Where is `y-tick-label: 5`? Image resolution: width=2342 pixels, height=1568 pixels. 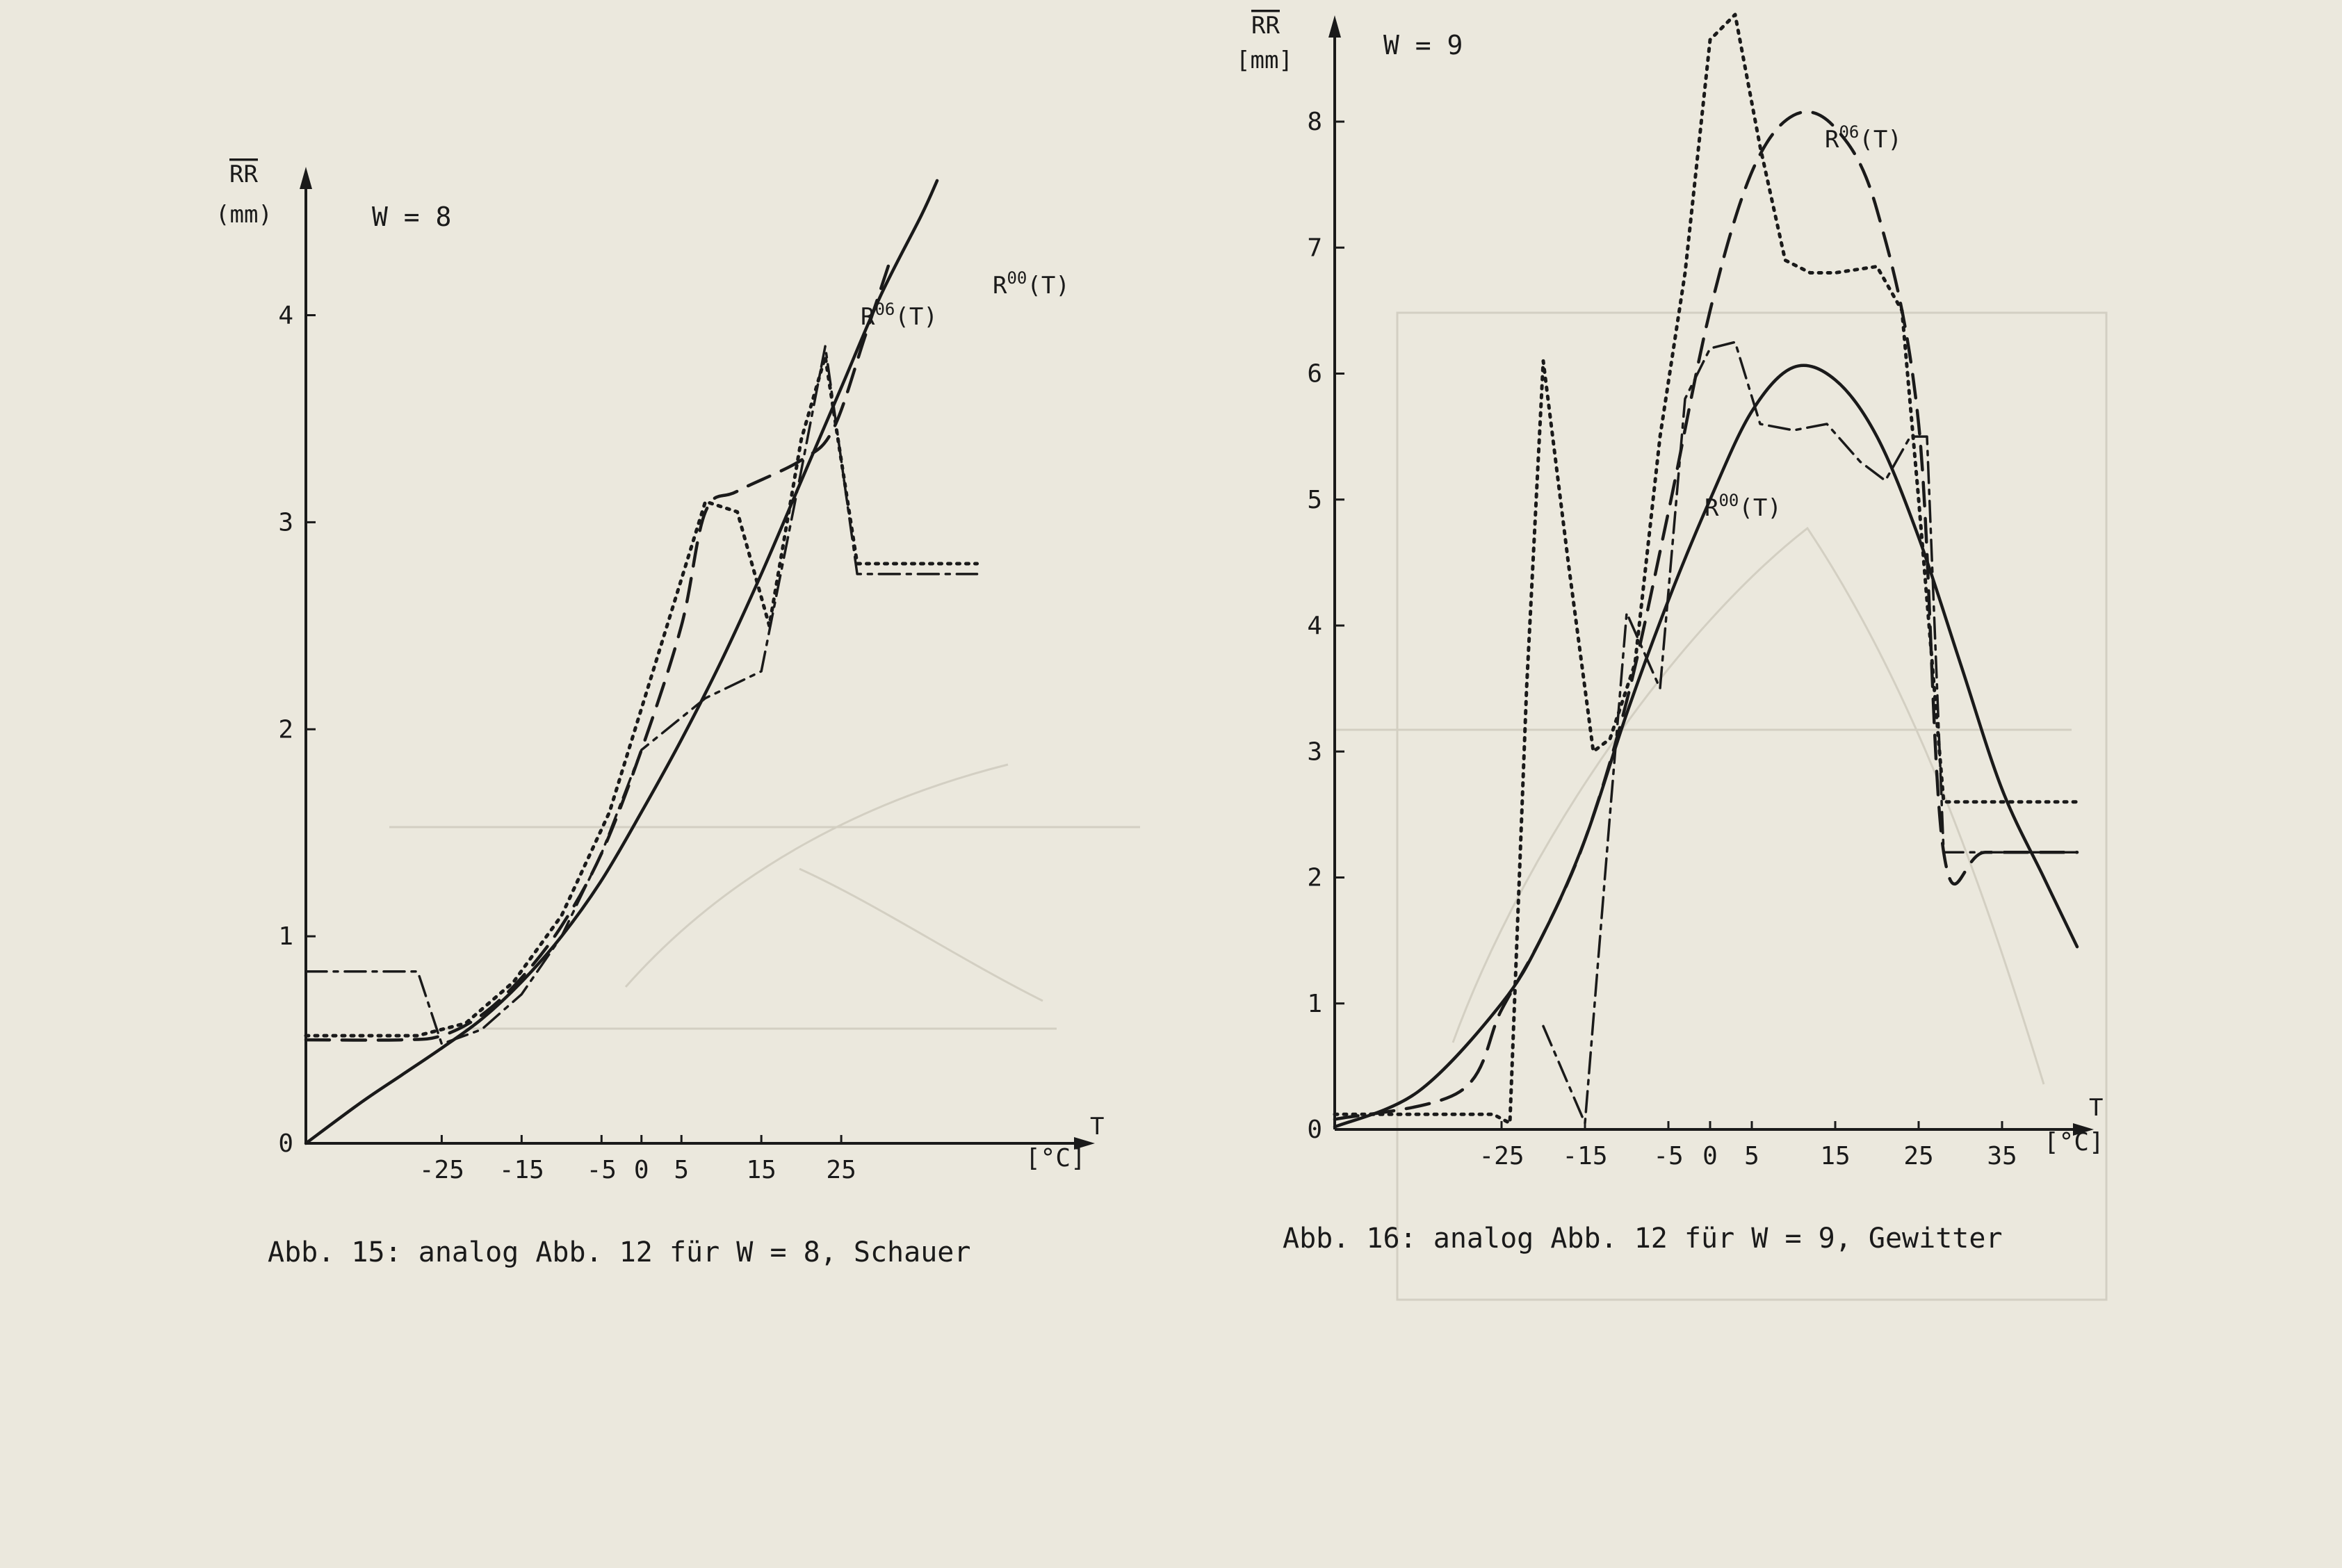 y-tick-label: 5 is located at coordinates (1315, 500).